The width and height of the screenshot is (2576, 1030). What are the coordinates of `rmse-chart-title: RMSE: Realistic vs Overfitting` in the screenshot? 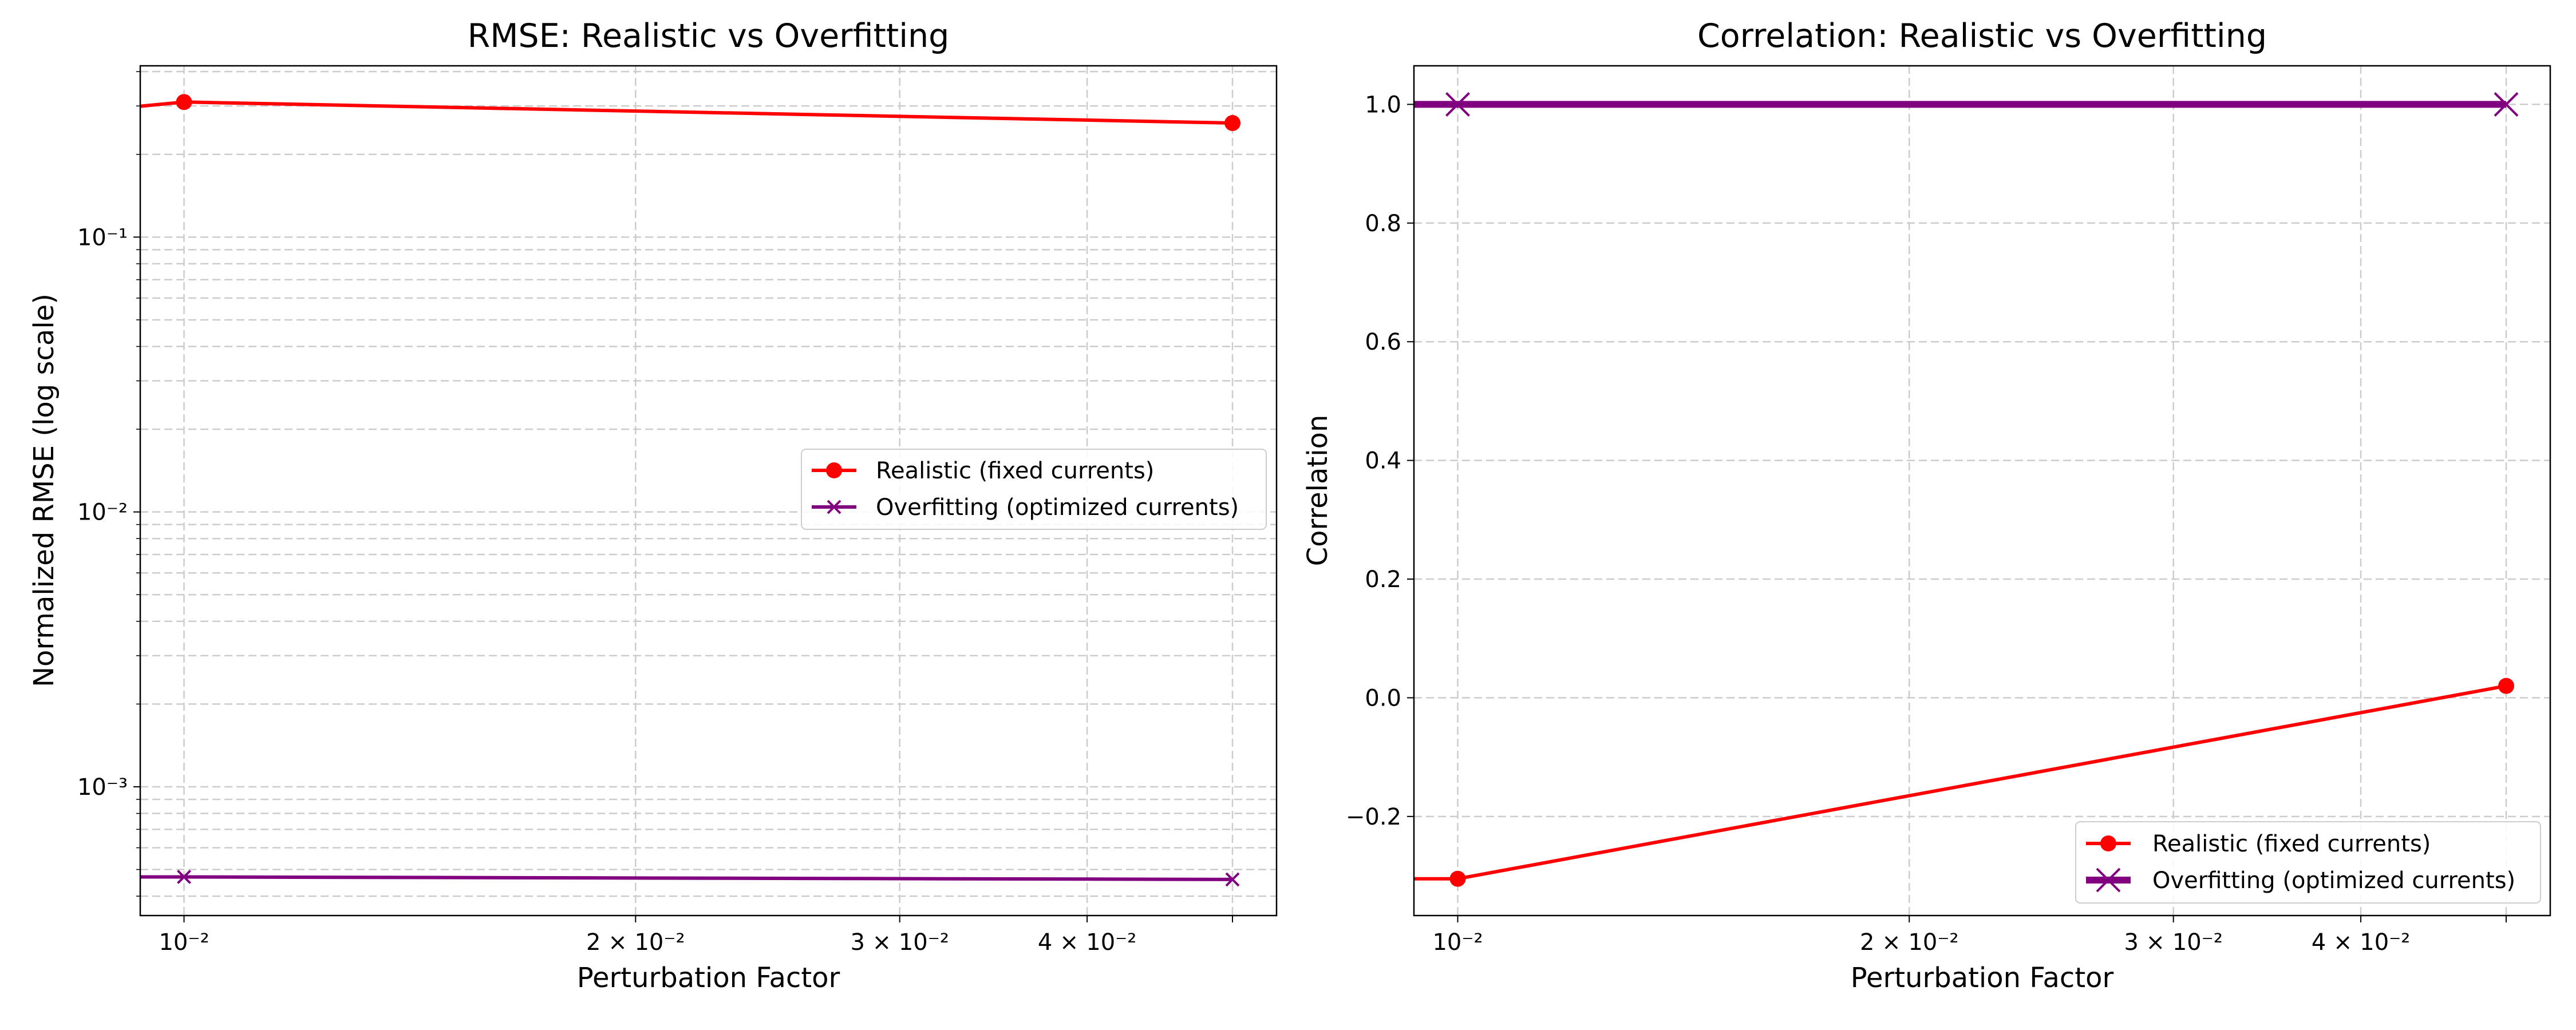 It's located at (709, 36).